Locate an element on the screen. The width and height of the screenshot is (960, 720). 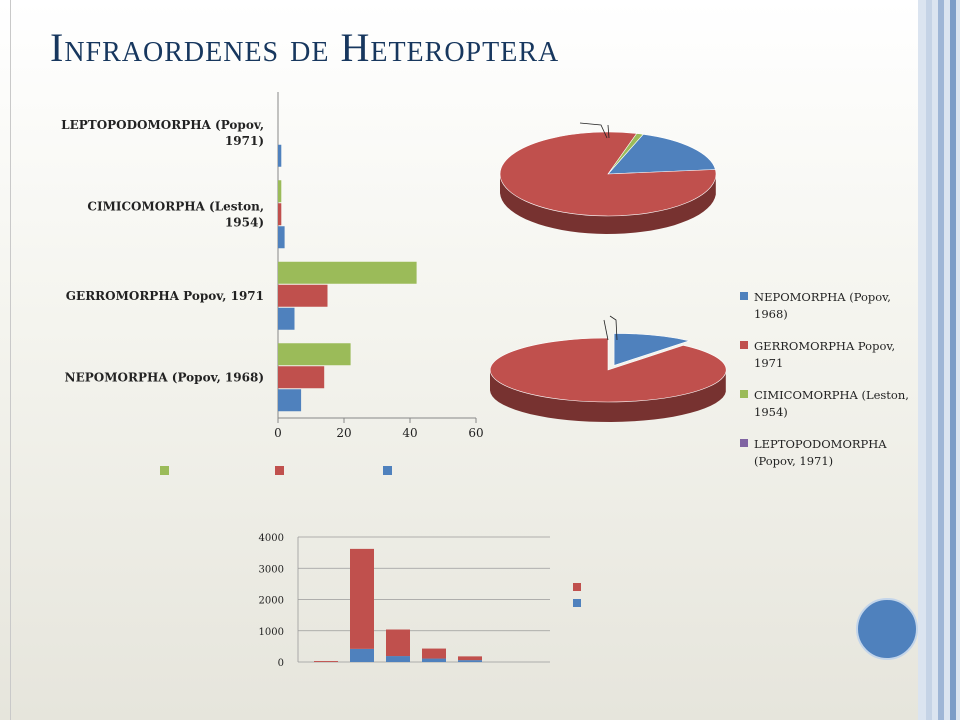
y-tick-label: 1000 is located at coordinates (271, 632).